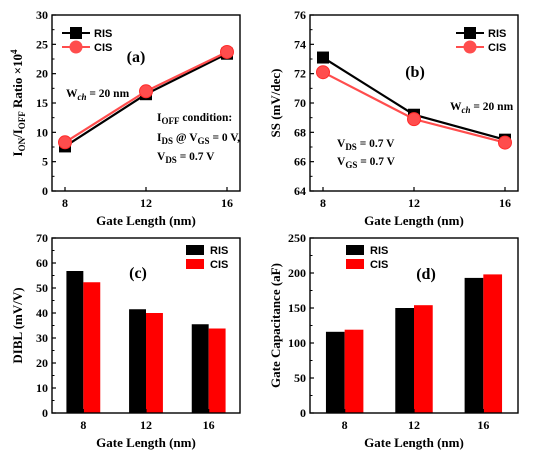  What do you see at coordinates (42, 103) in the screenshot?
I see `y-tick-label: 15` at bounding box center [42, 103].